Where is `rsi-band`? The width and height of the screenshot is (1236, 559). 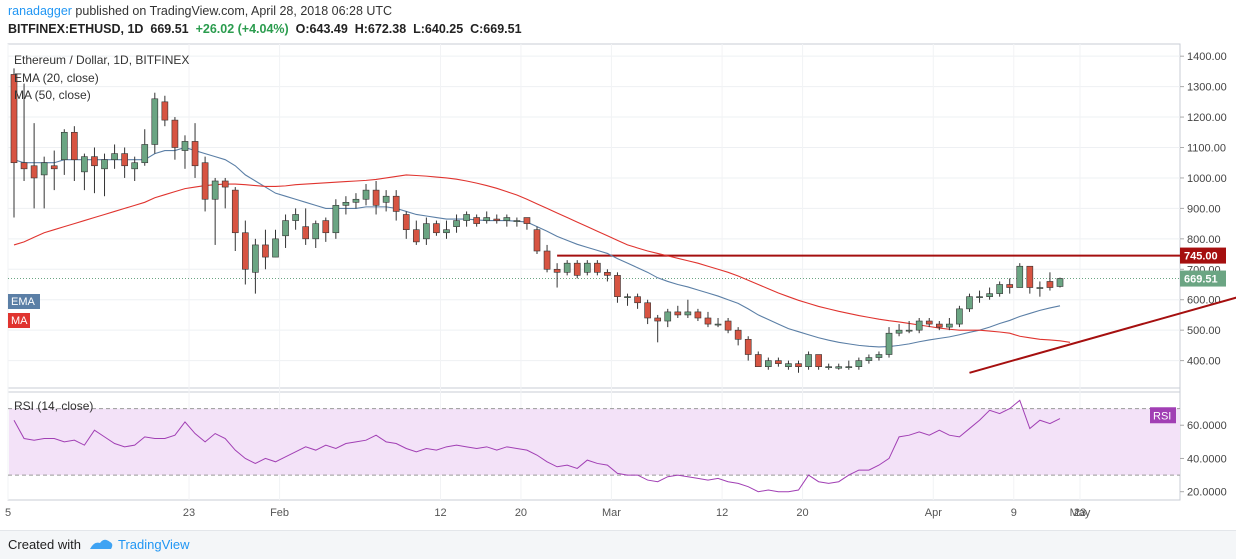
rsi-band is located at coordinates (594, 442).